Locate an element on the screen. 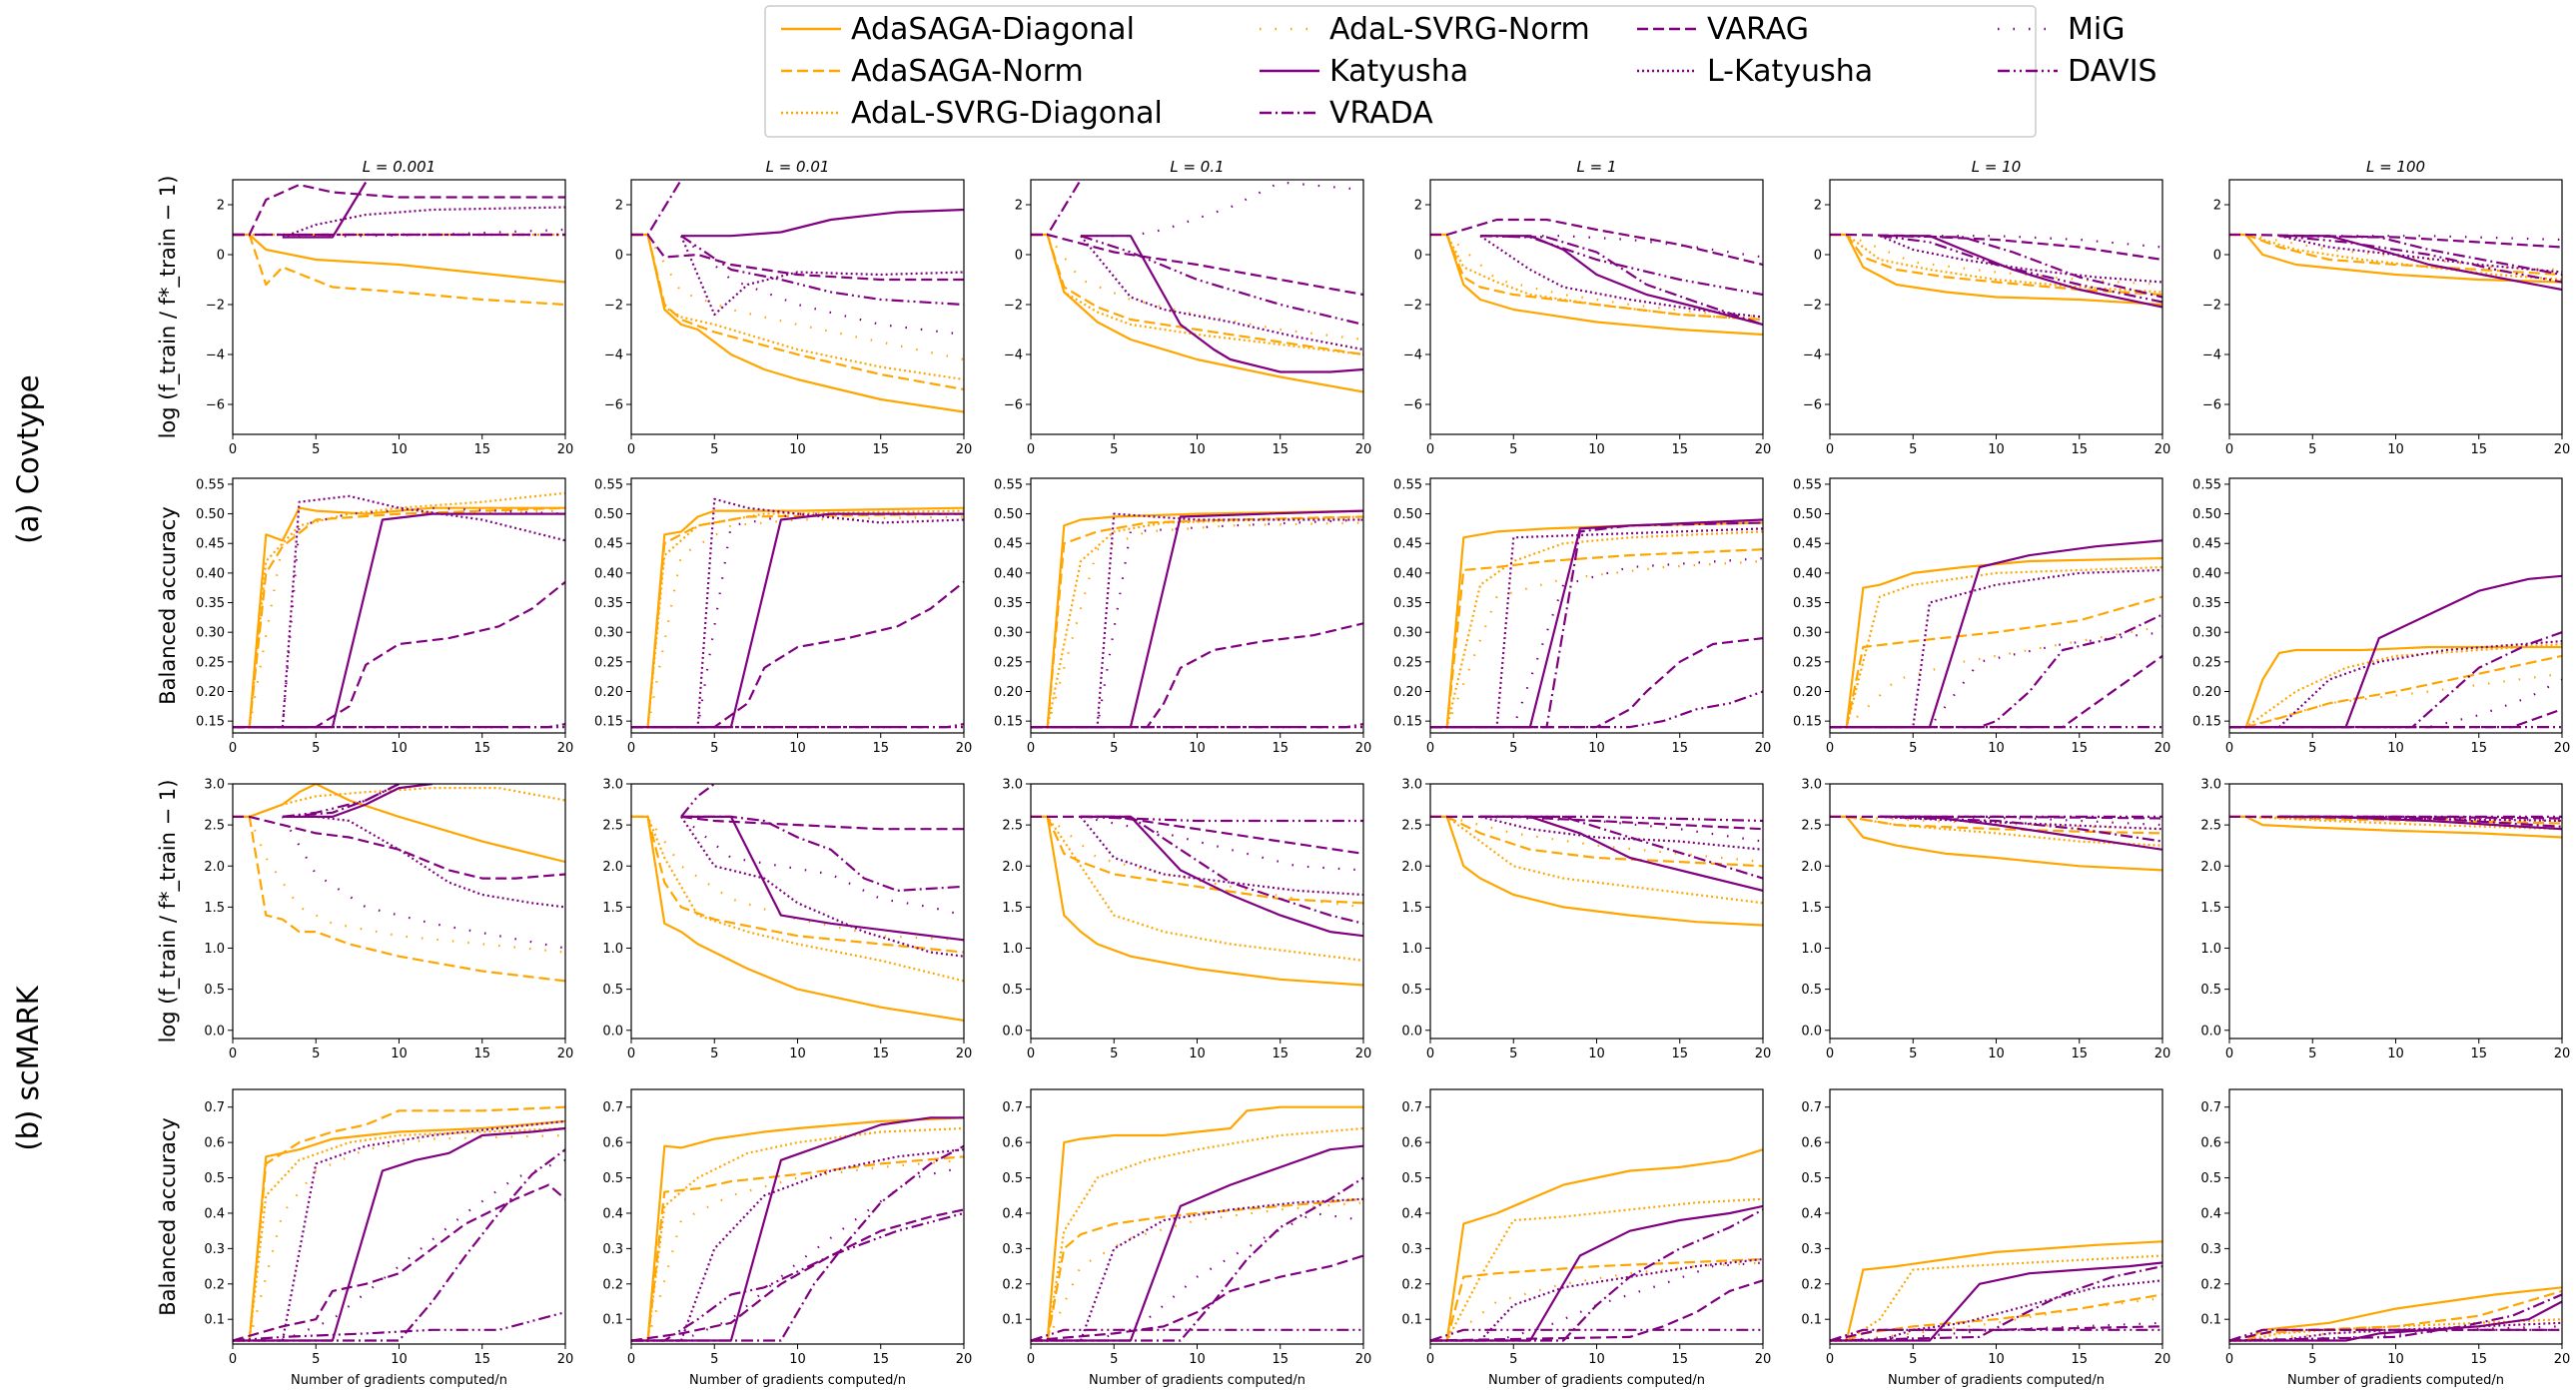 This screenshot has width=2576, height=1390. legend-item-davis: DAVIS is located at coordinates (2078, 71).